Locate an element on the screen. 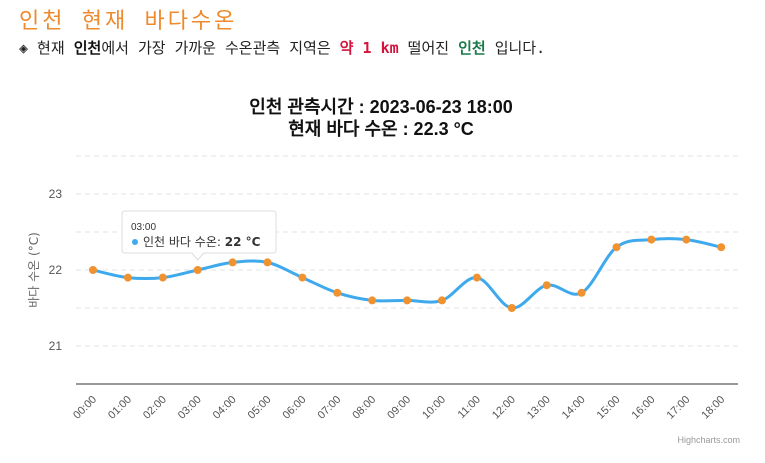  x-tick-label: 11:00 is located at coordinates (469, 407).